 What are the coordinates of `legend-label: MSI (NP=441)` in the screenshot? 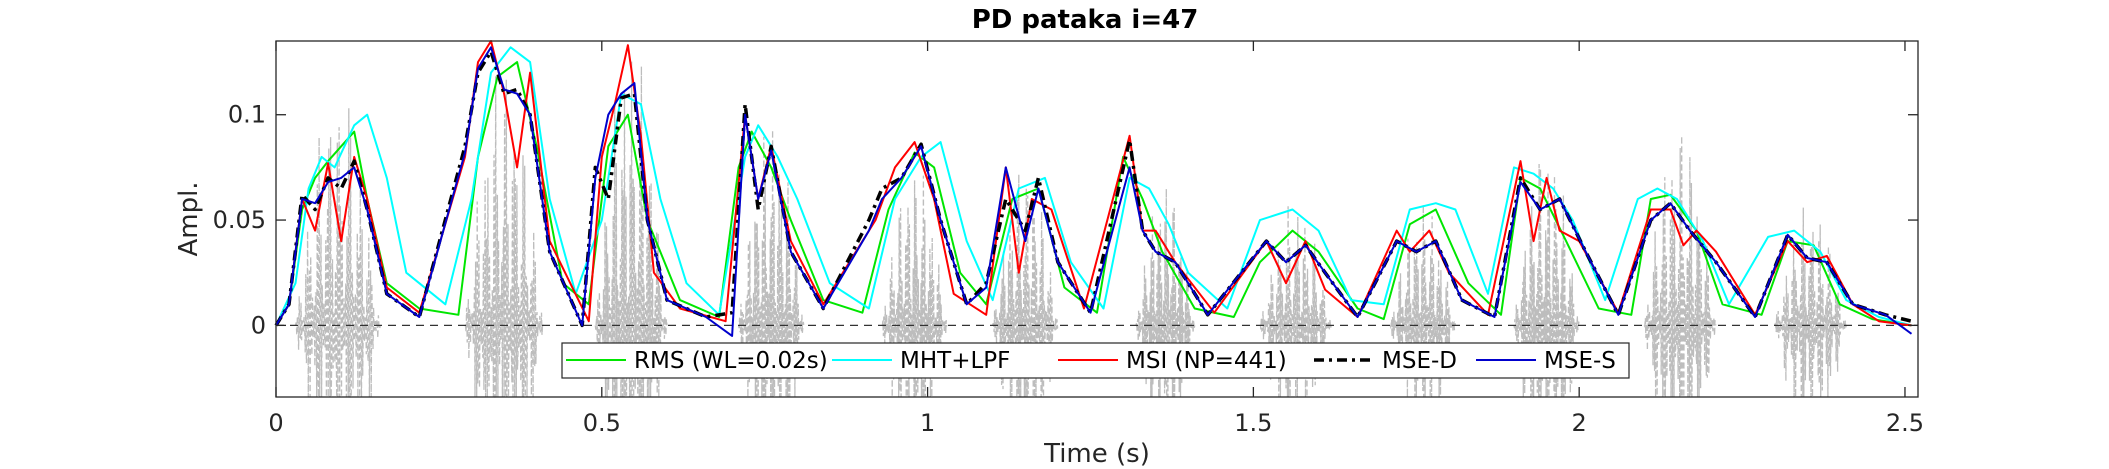 It's located at (1206, 361).